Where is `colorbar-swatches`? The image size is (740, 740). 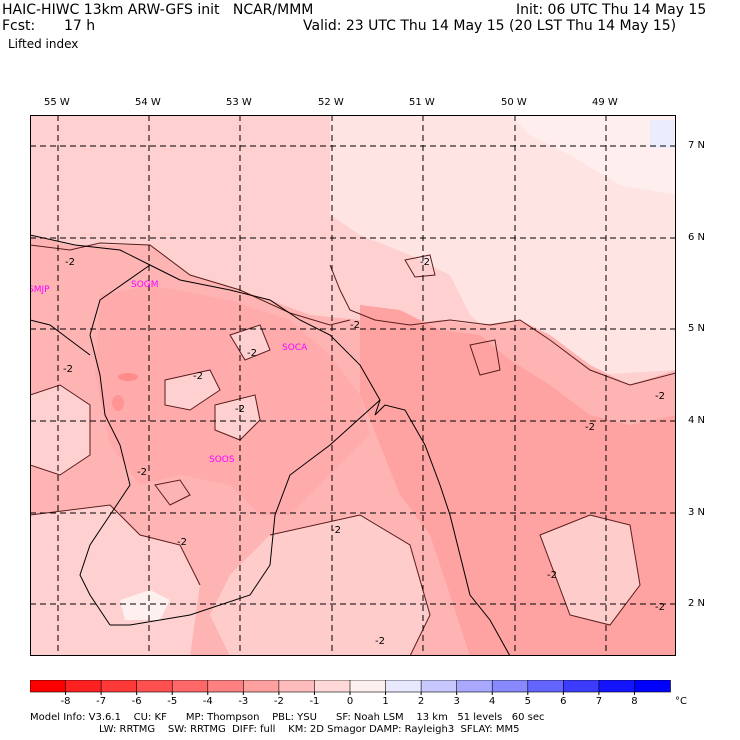 colorbar-swatches is located at coordinates (350, 686).